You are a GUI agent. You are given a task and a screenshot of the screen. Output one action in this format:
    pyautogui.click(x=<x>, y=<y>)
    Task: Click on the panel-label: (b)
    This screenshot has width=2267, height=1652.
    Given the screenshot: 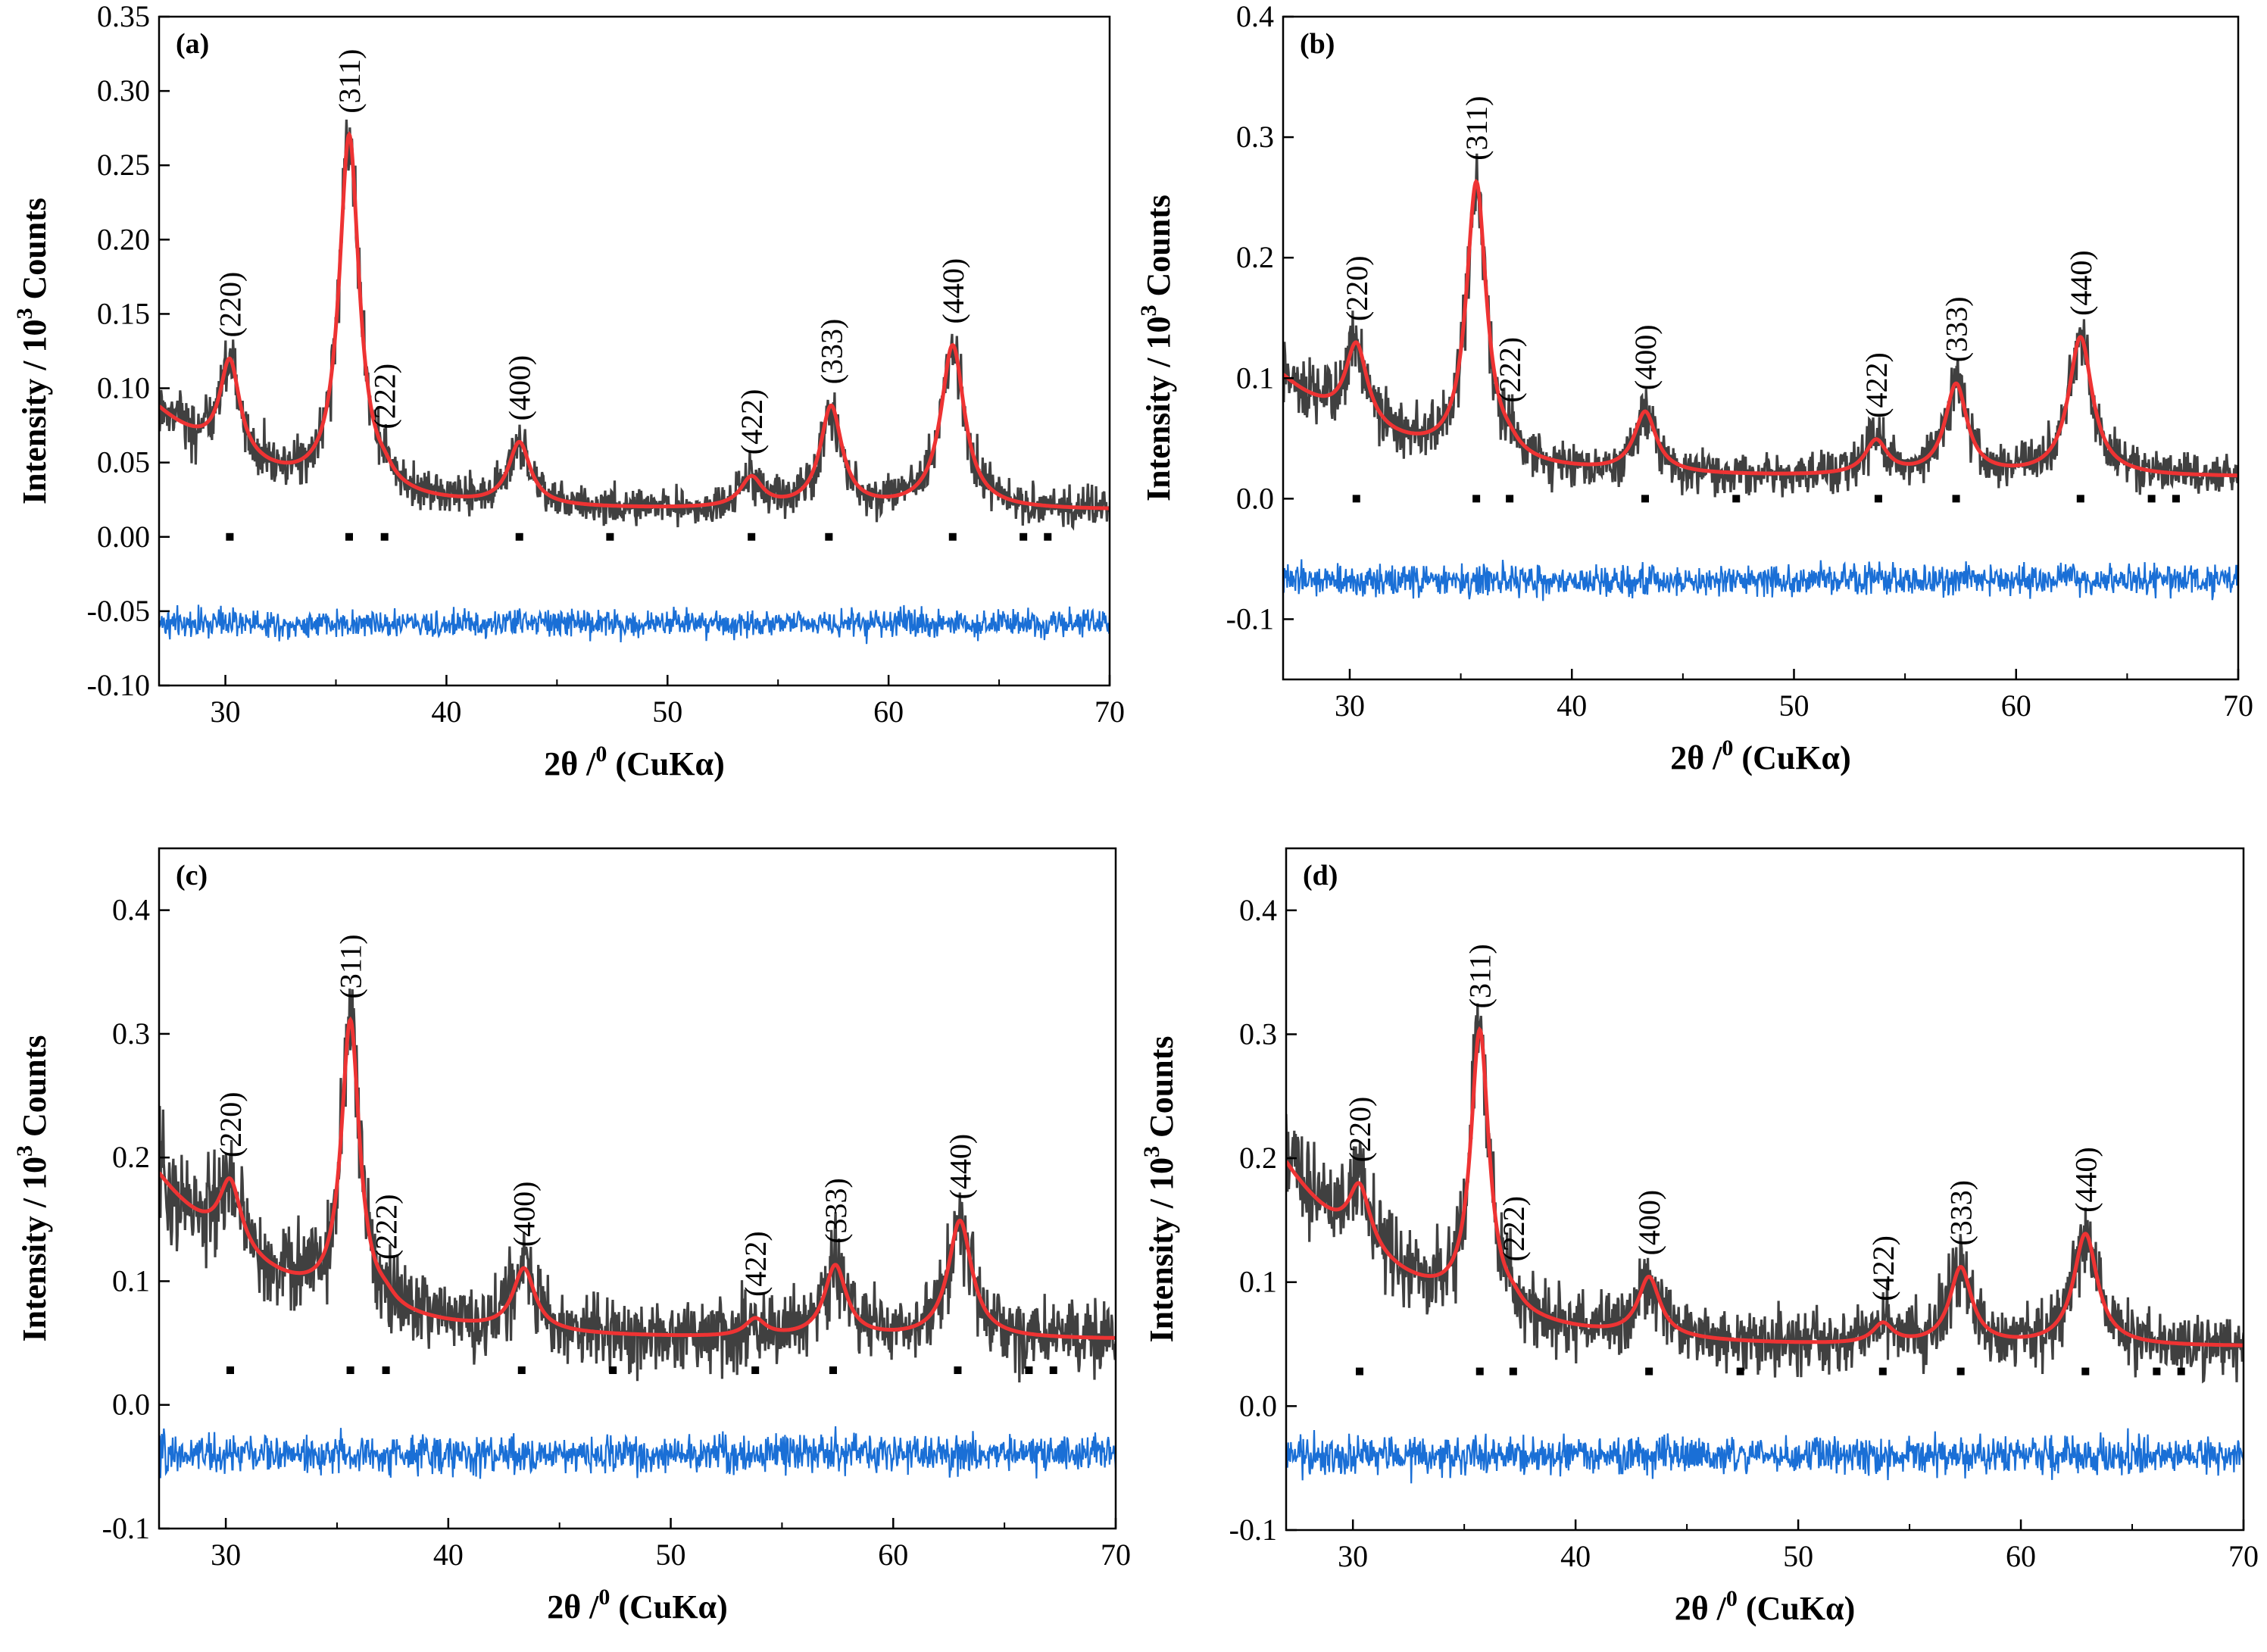 What is the action you would take?
    pyautogui.click(x=1317, y=44)
    